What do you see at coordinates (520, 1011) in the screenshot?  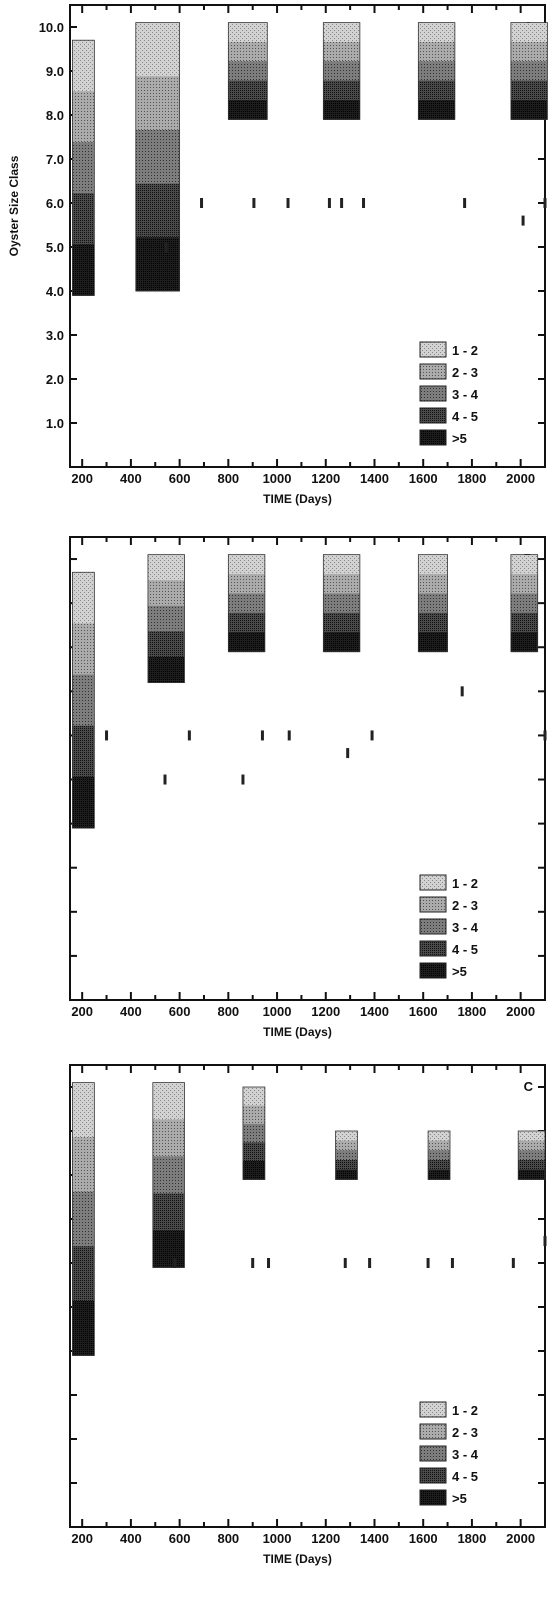 I see `x-tick-label: 2000` at bounding box center [520, 1011].